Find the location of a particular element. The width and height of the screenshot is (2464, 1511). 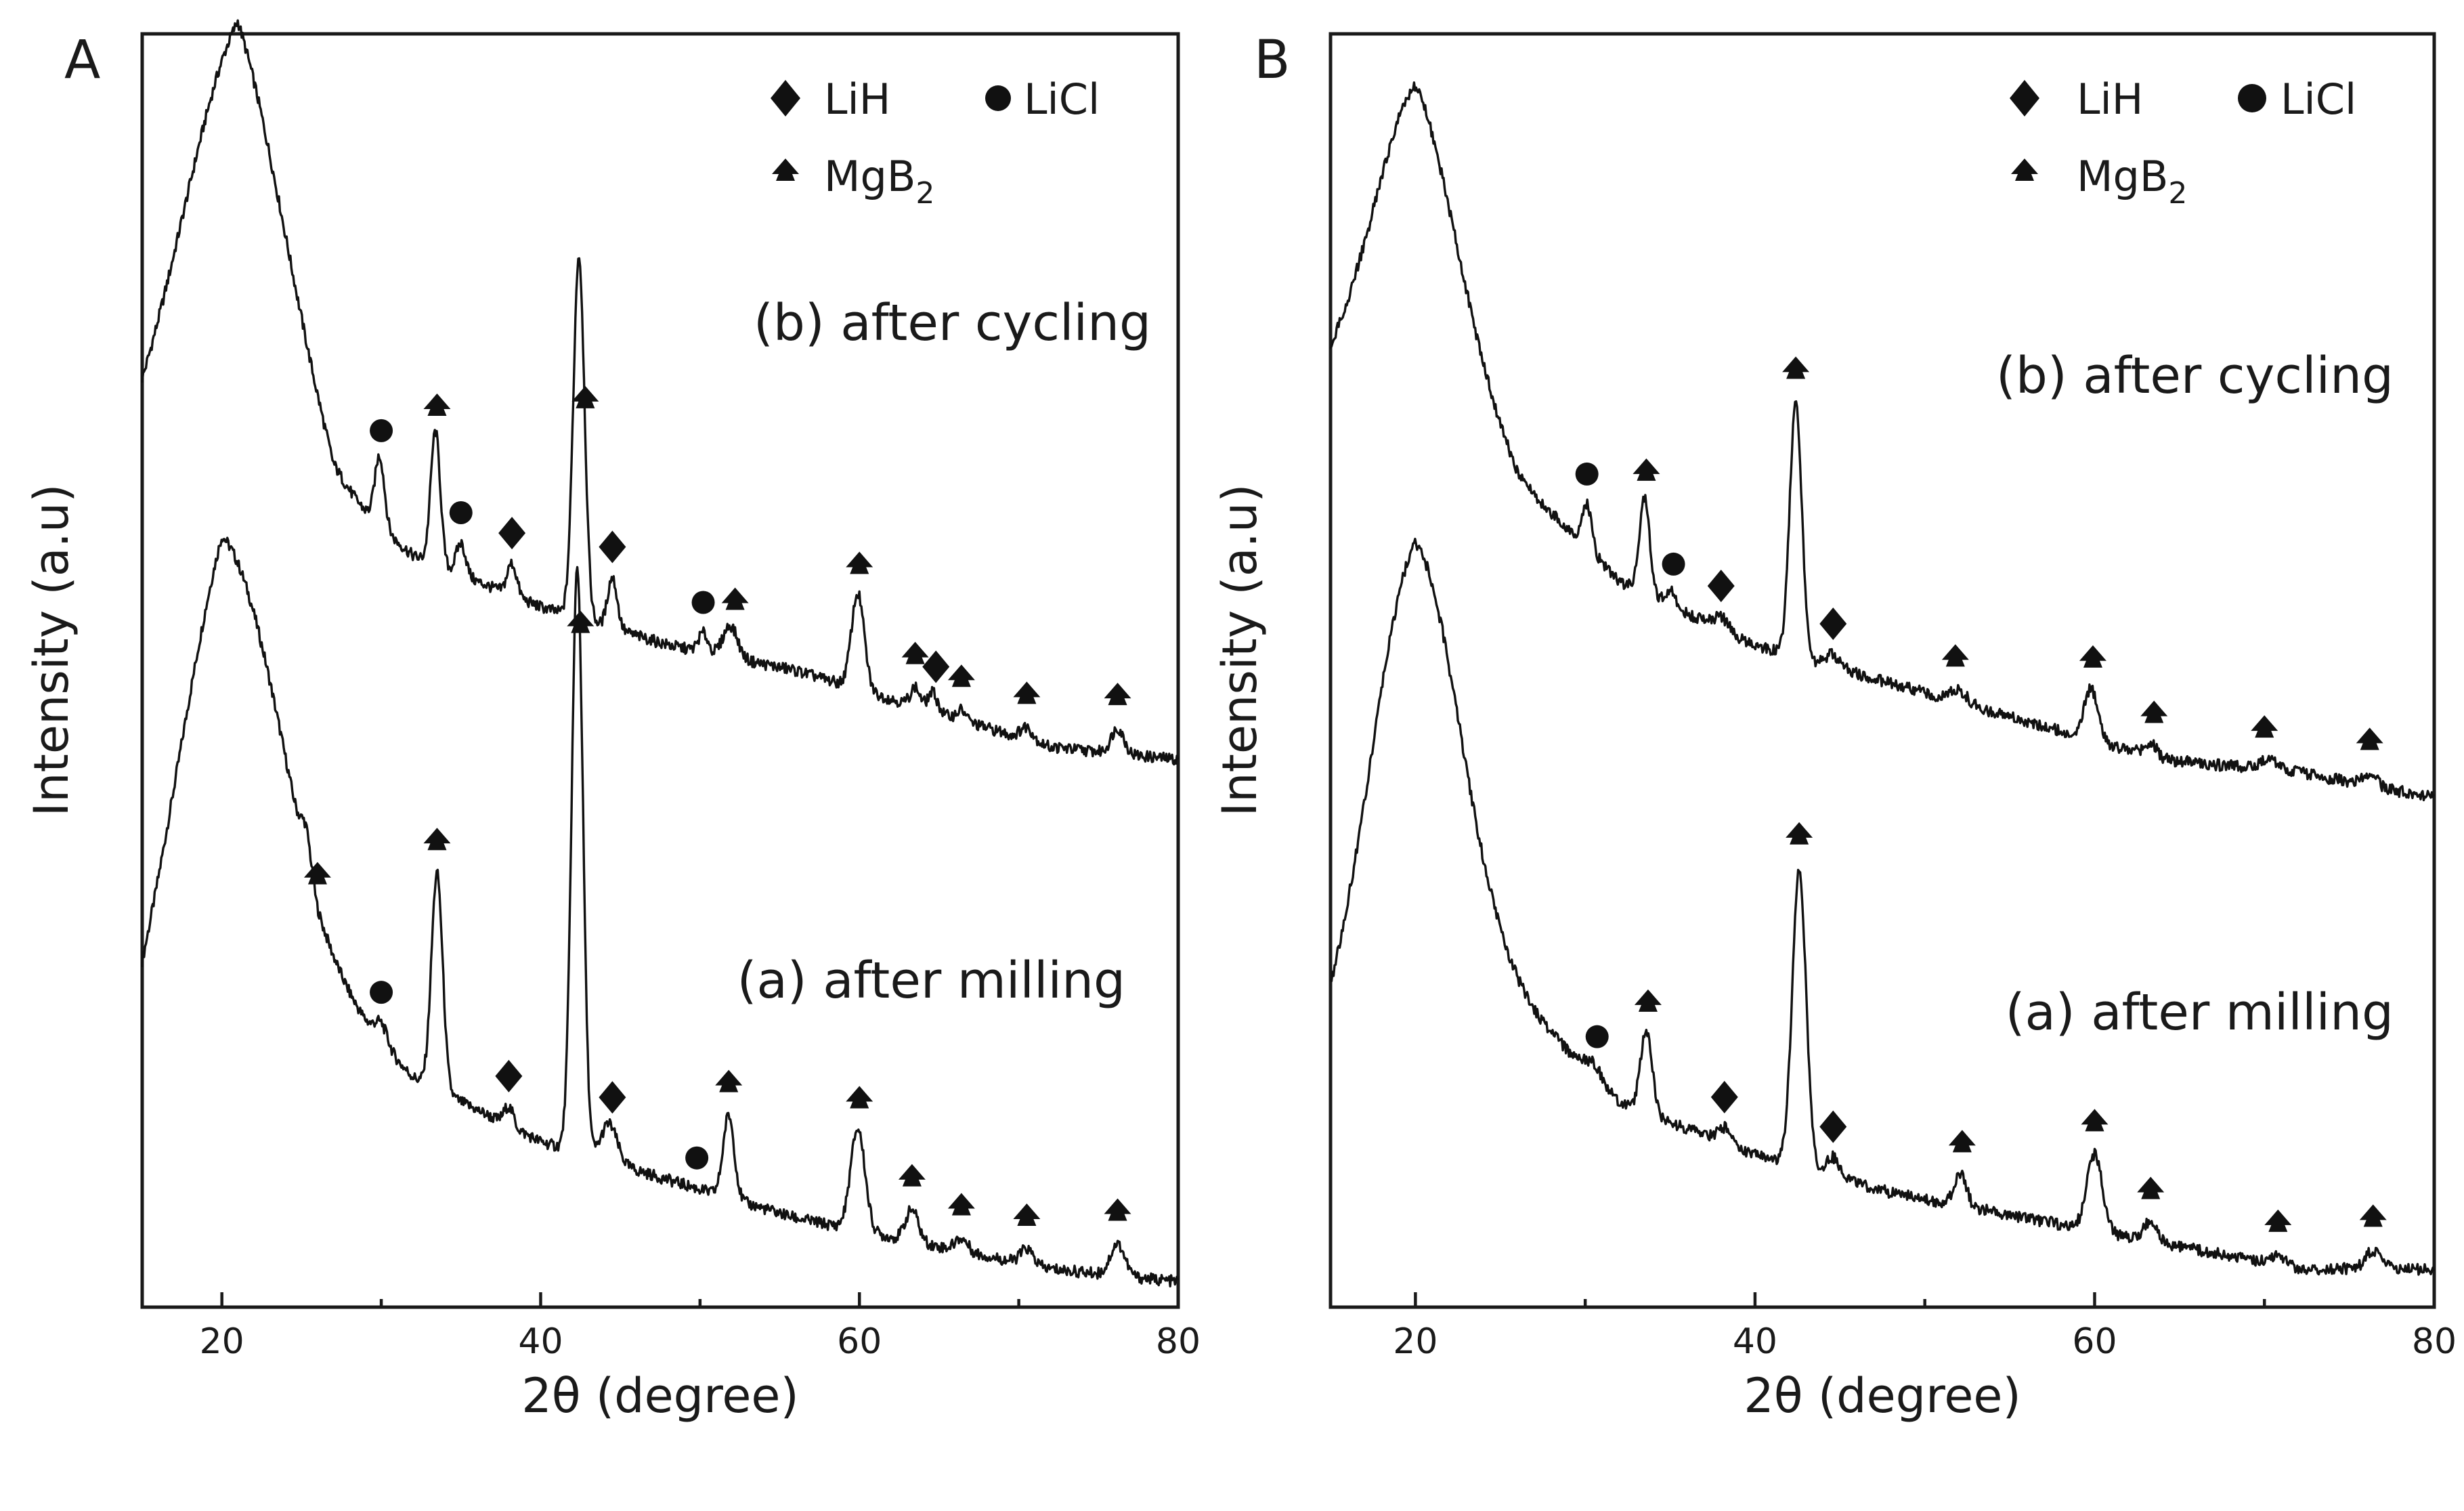

panel-letter: A is located at coordinates (82, 60).